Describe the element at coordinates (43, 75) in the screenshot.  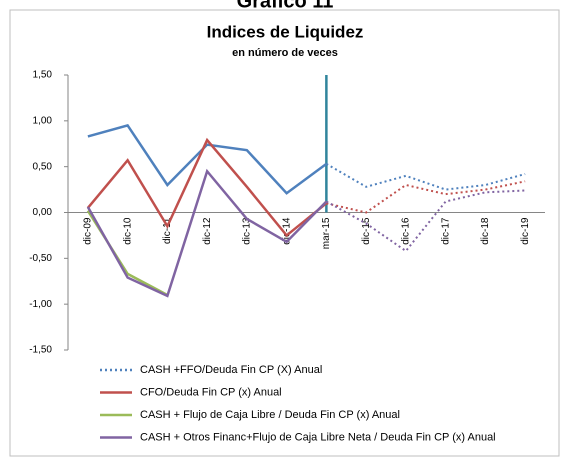
I see `y-tick-label: 1,50` at that location.